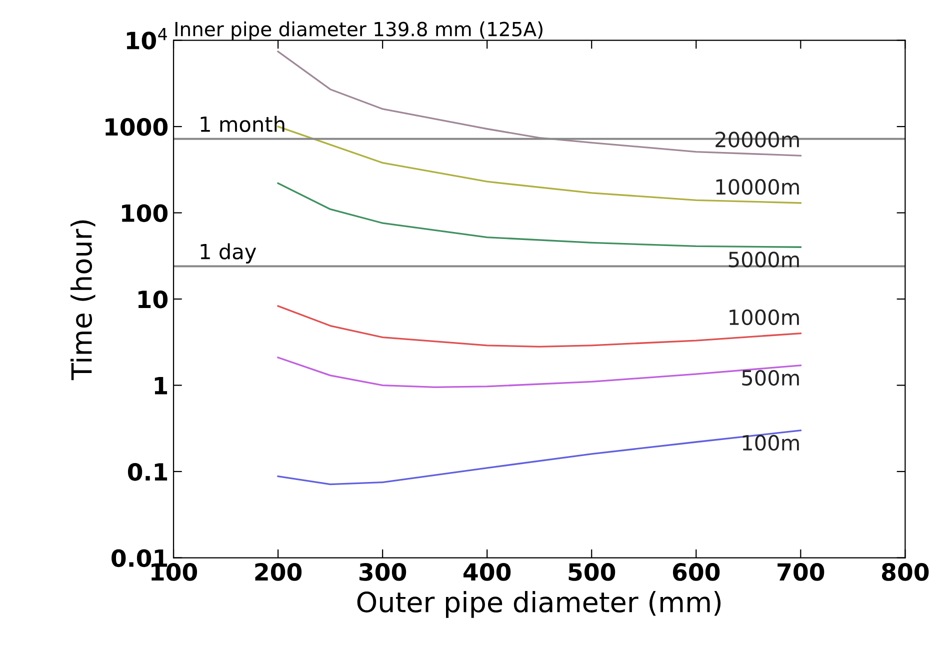 The width and height of the screenshot is (938, 672). Describe the element at coordinates (764, 317) in the screenshot. I see `series-label: 1000m` at that location.